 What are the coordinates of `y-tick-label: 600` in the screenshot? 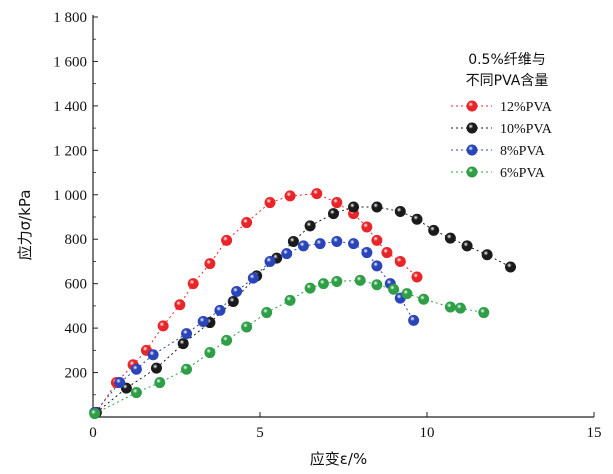 It's located at (76, 285).